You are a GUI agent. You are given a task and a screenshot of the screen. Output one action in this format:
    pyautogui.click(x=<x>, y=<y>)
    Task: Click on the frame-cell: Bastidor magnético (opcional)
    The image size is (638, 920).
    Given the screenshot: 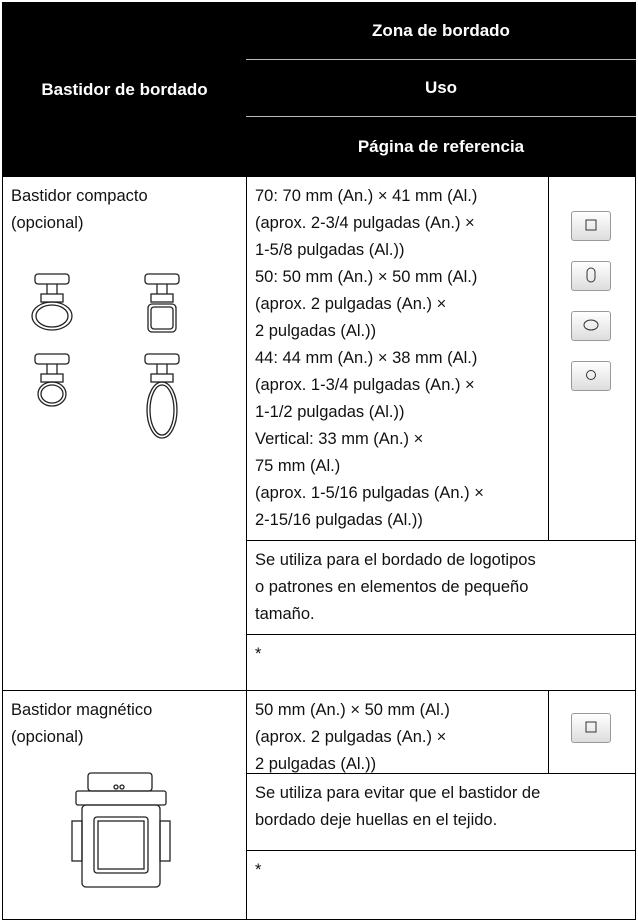 What is the action you would take?
    pyautogui.click(x=124, y=805)
    